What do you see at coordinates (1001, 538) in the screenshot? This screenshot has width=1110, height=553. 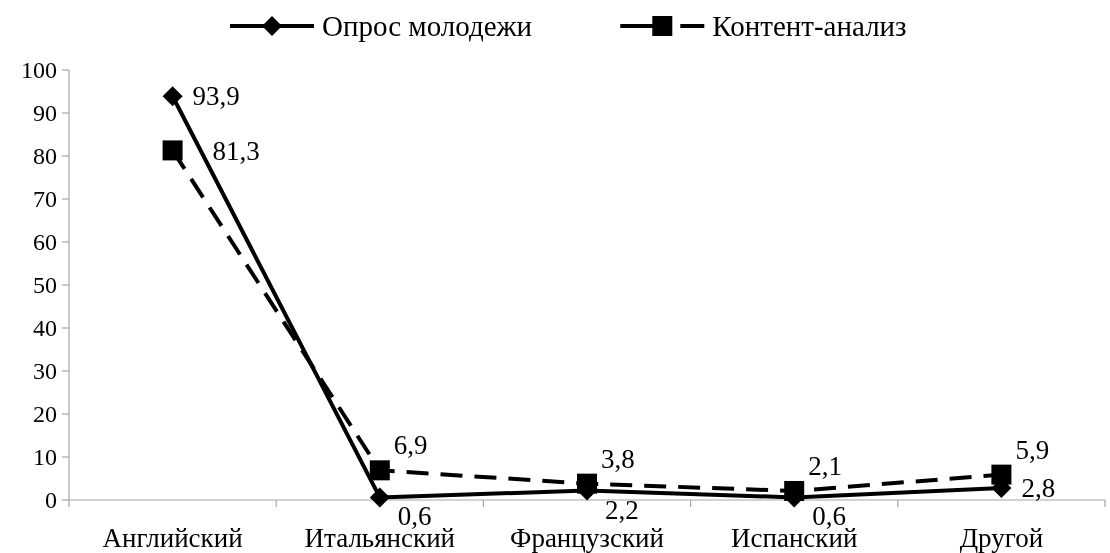 I see `x-tick-label: Другой` at bounding box center [1001, 538].